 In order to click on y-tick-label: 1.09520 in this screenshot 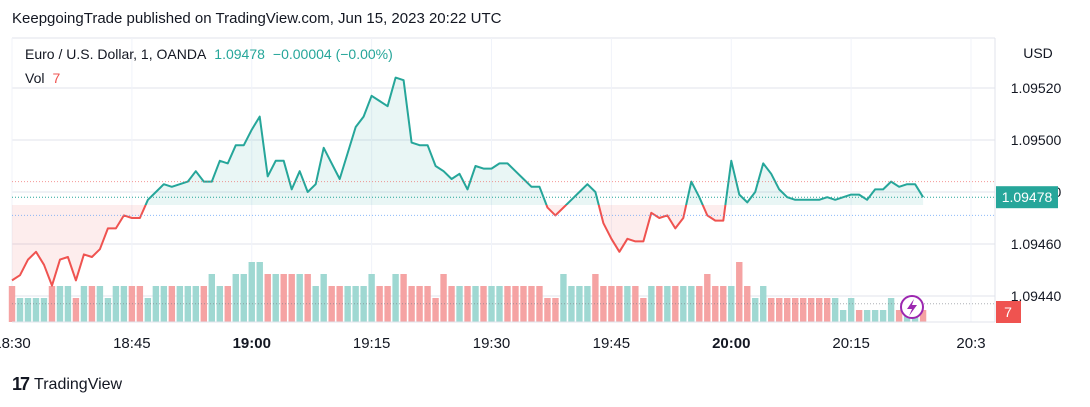, I will do `click(1036, 88)`.